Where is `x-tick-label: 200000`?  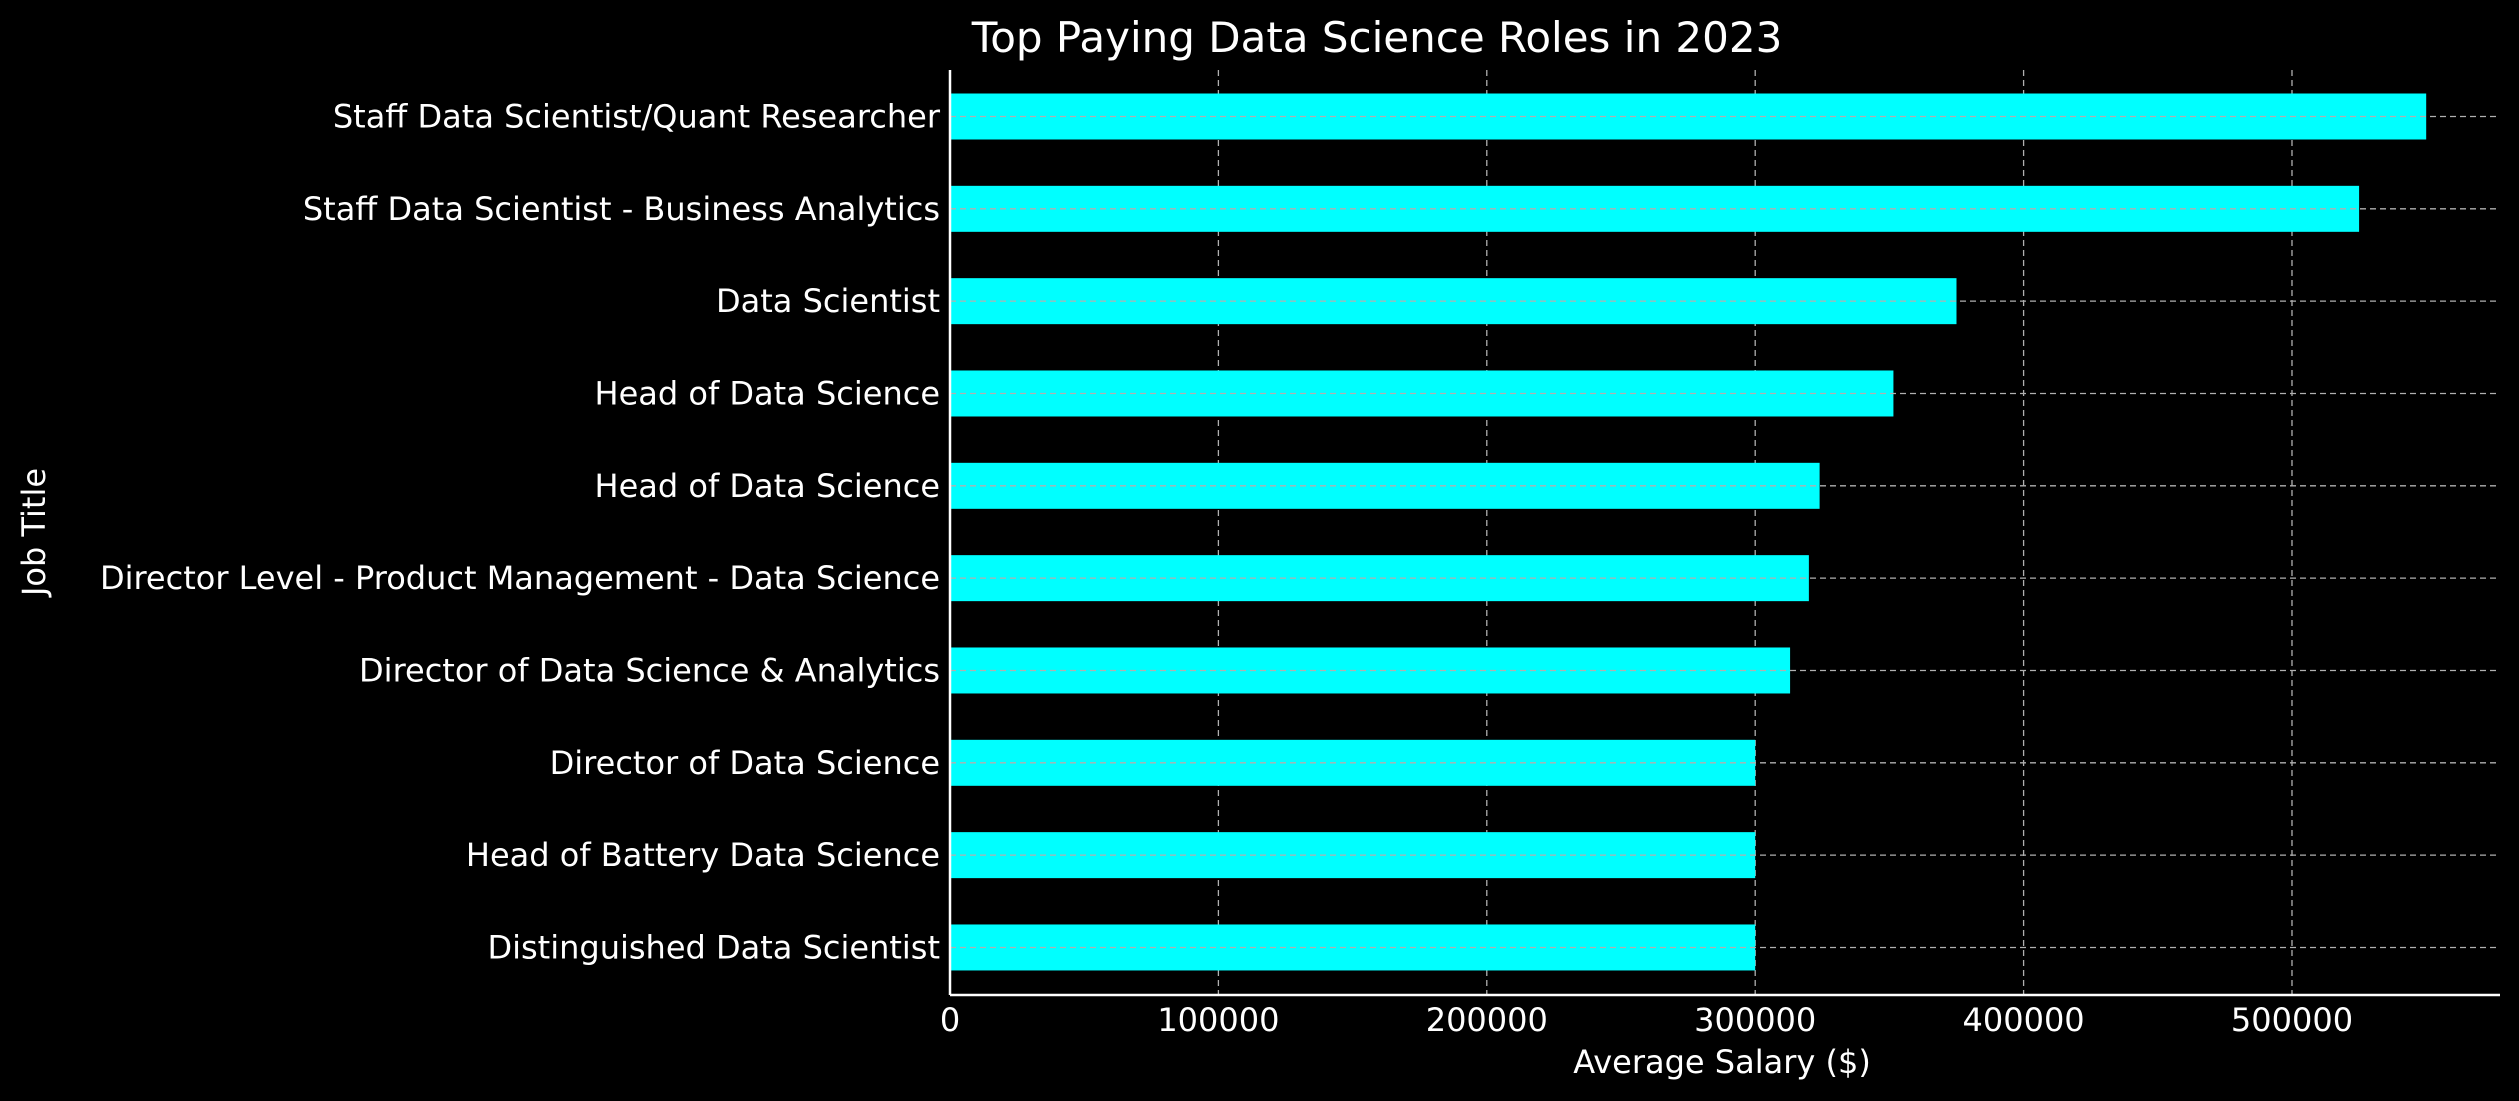
x-tick-label: 200000 is located at coordinates (1487, 1020).